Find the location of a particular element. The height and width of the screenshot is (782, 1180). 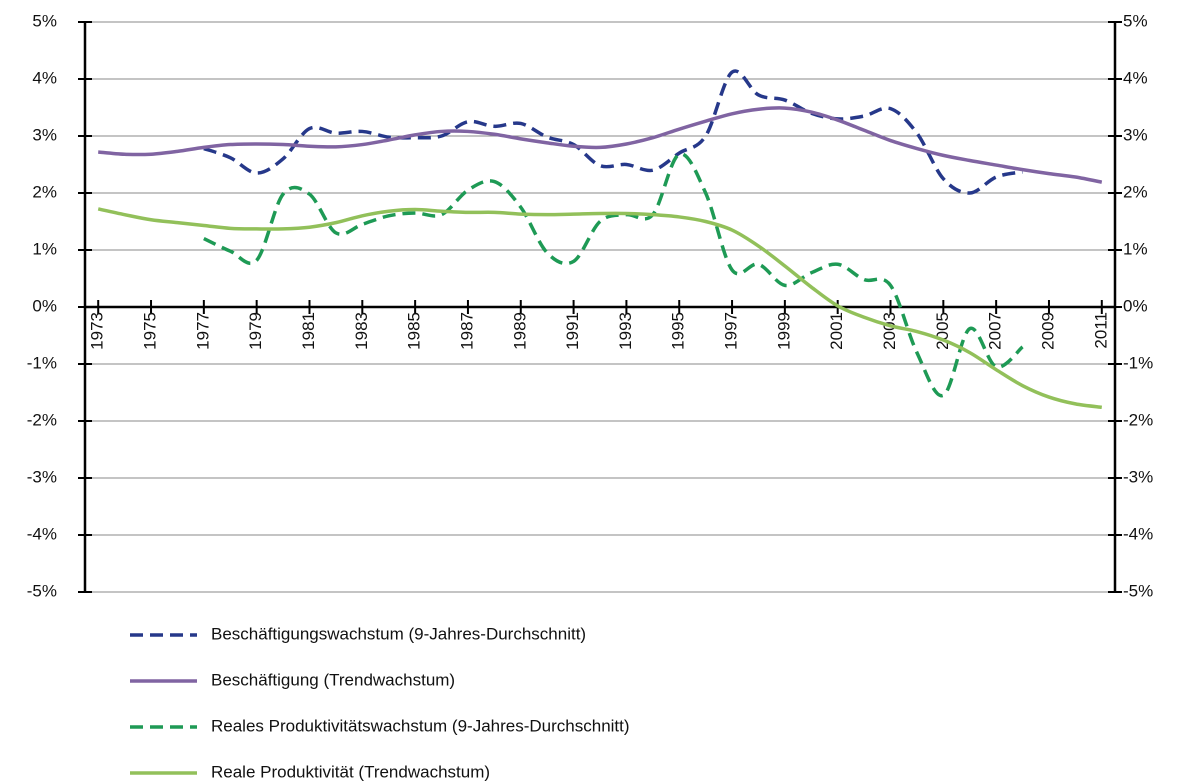

legend-label: Beschäftigung (Trendwachstum) is located at coordinates (333, 679).